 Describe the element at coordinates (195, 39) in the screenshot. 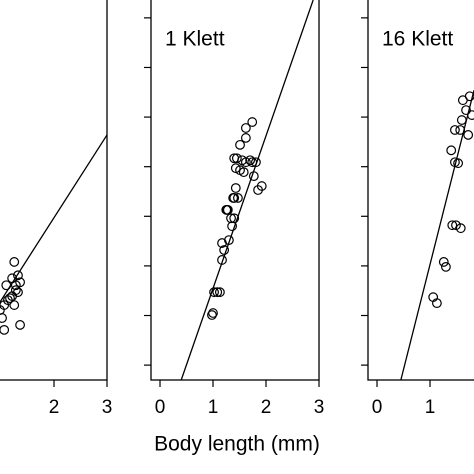

I see `panel-title: 1 Klett` at that location.